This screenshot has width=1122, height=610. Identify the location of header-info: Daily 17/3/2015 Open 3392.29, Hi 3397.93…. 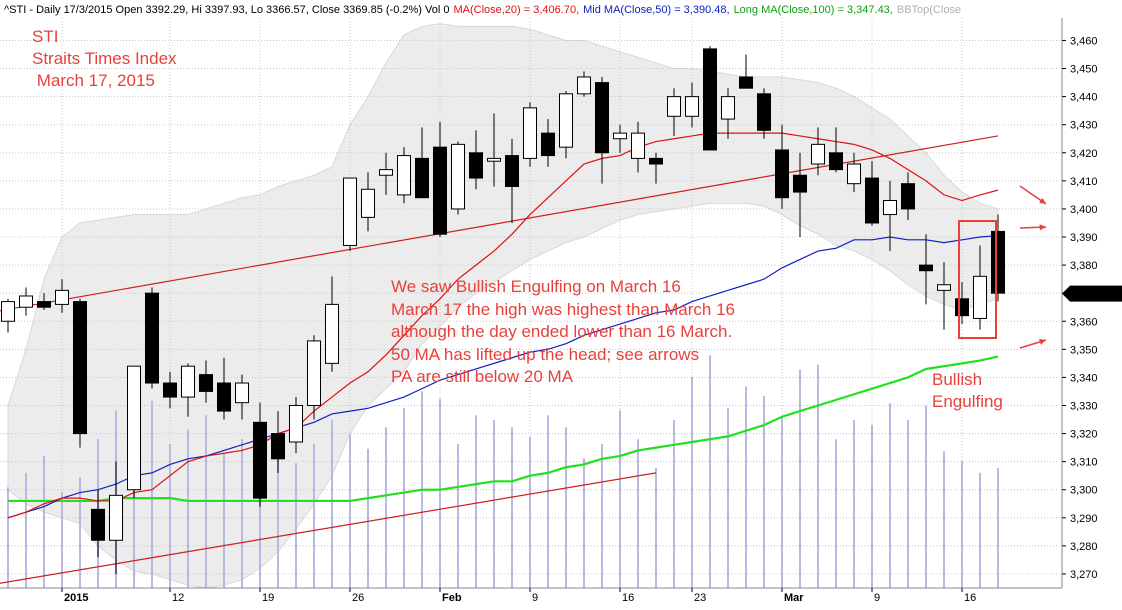
(242, 10).